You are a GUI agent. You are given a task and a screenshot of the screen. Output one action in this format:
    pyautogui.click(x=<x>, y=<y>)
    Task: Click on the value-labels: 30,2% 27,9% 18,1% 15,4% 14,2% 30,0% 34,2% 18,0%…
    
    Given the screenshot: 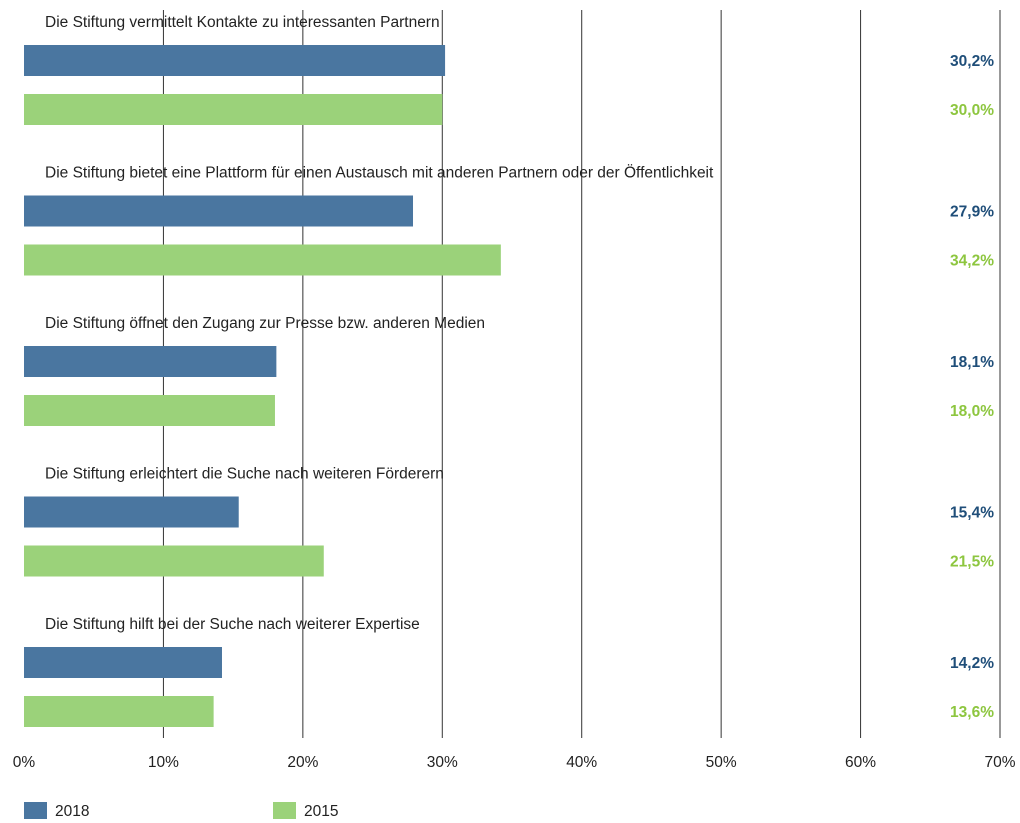 What is the action you would take?
    pyautogui.click(x=972, y=387)
    